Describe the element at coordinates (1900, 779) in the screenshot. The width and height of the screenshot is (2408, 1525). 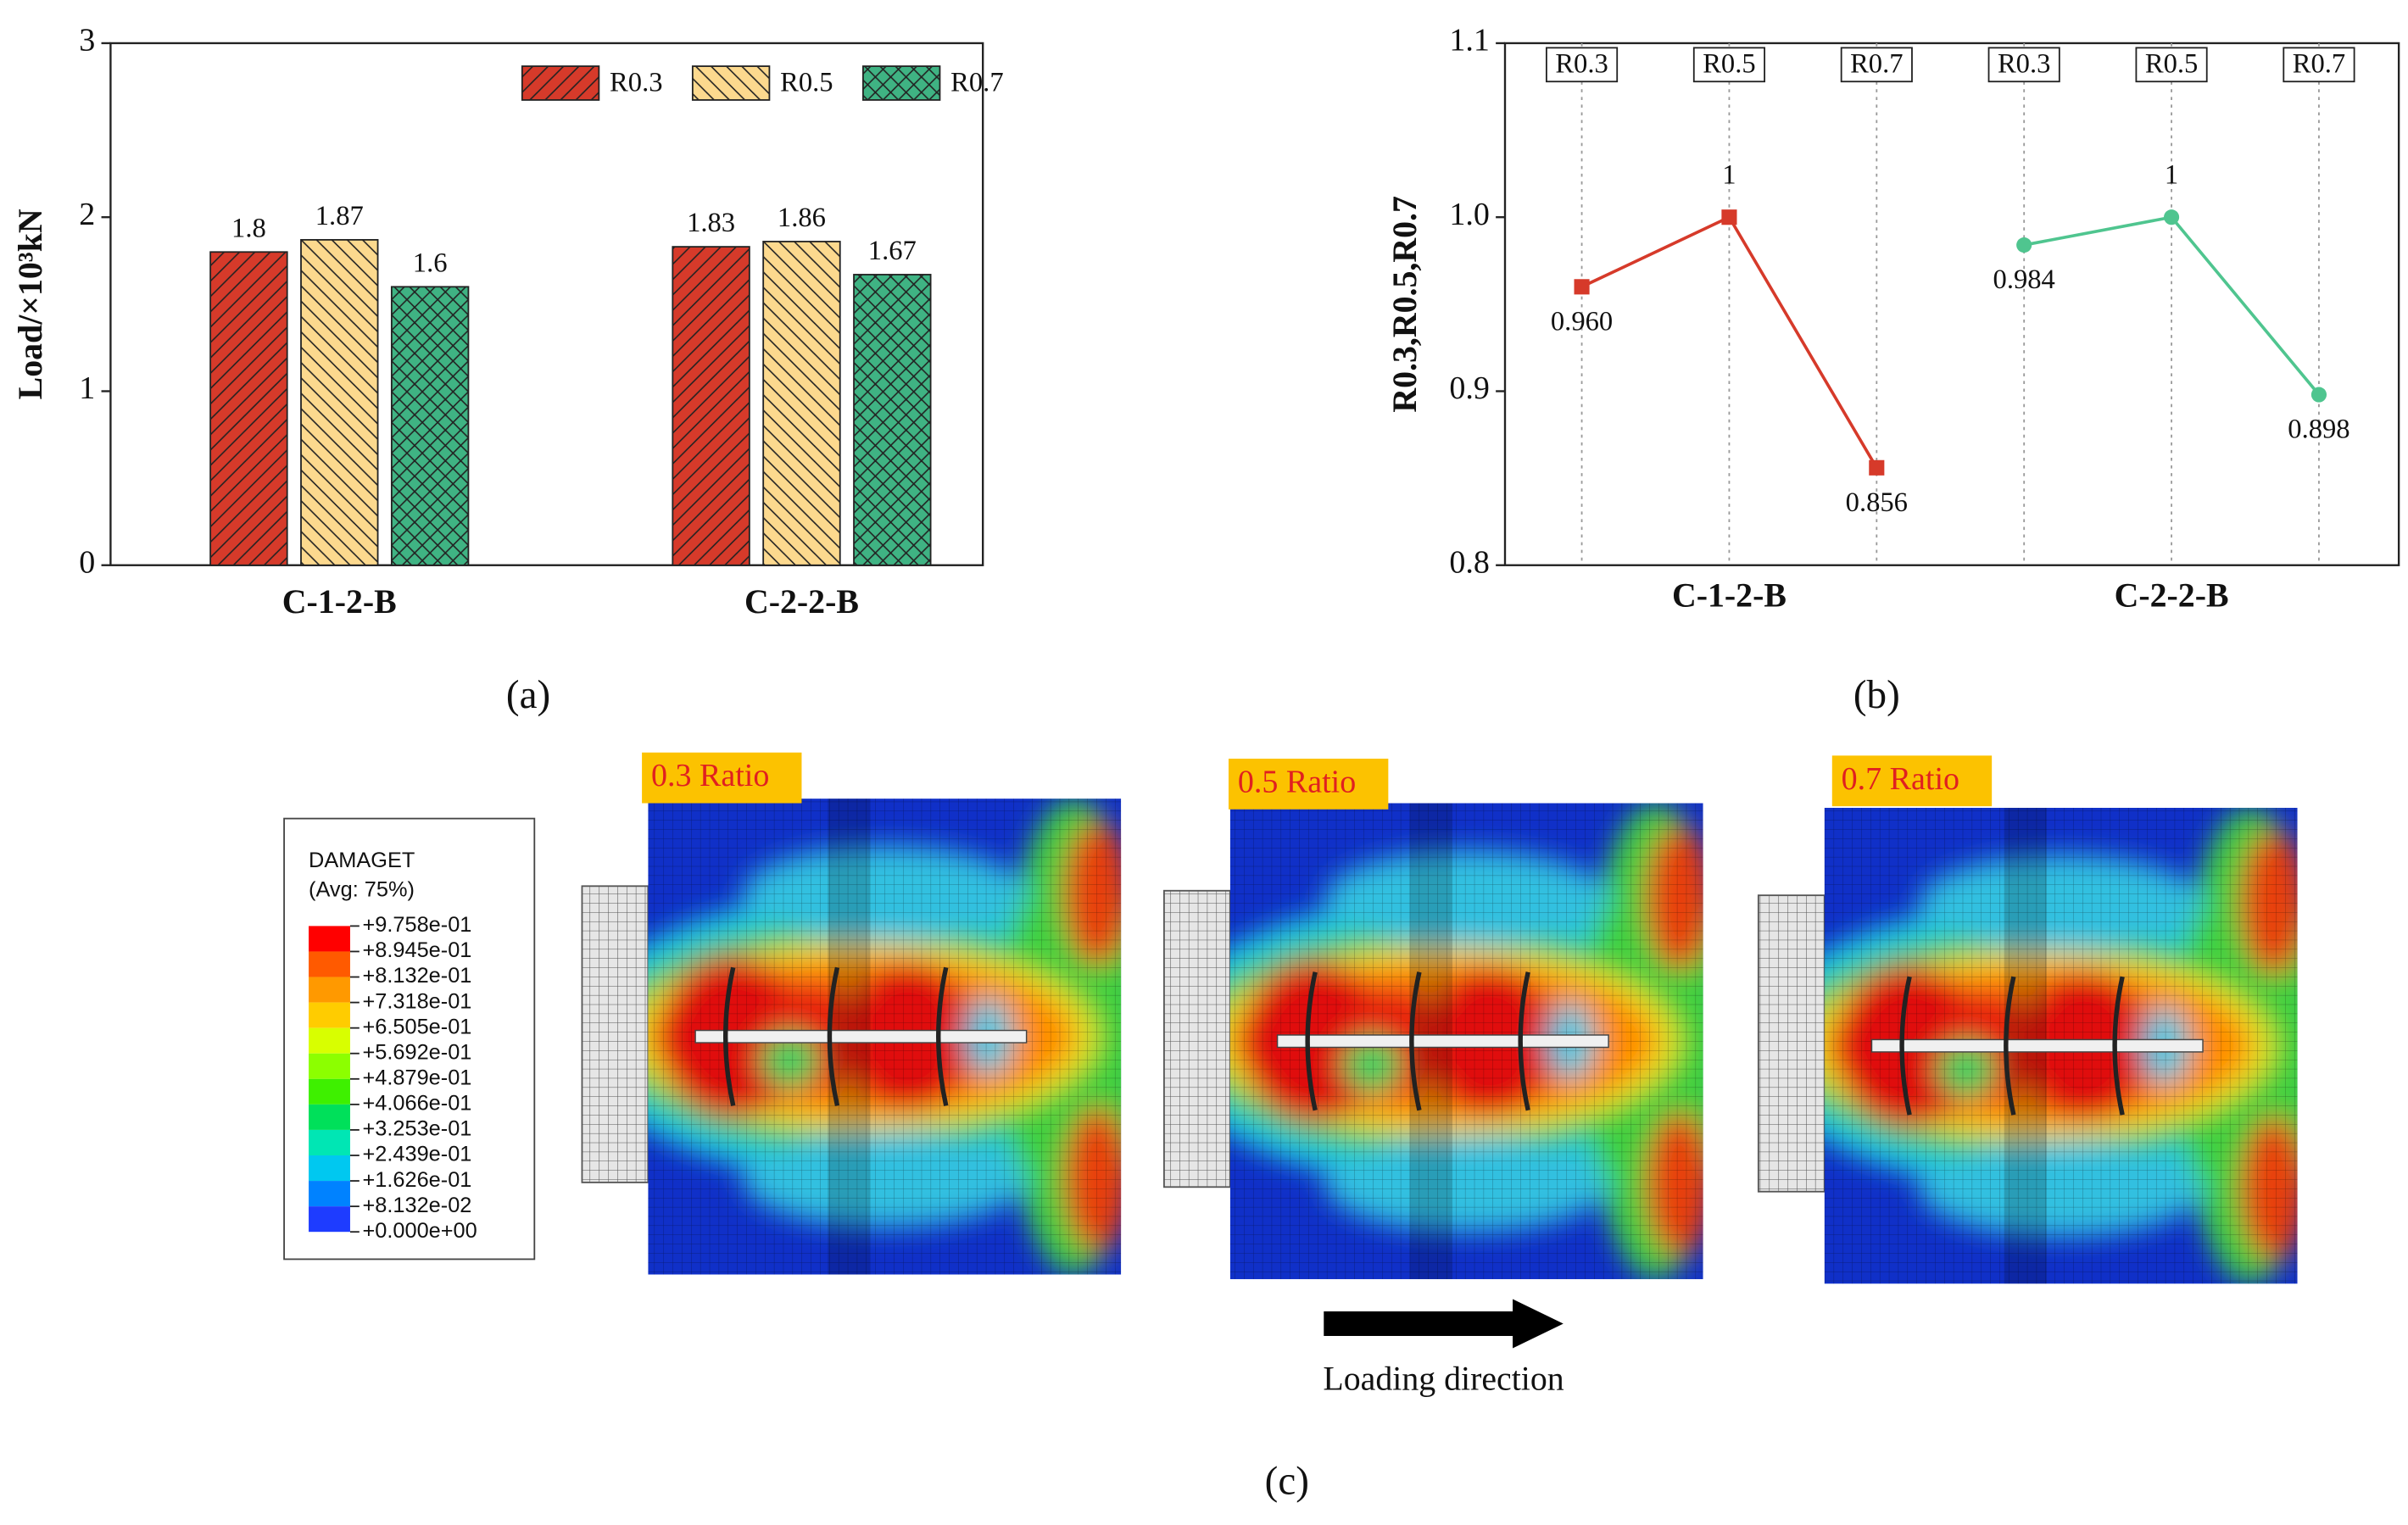
I see `ratio-label: 0.7 Ratio` at that location.